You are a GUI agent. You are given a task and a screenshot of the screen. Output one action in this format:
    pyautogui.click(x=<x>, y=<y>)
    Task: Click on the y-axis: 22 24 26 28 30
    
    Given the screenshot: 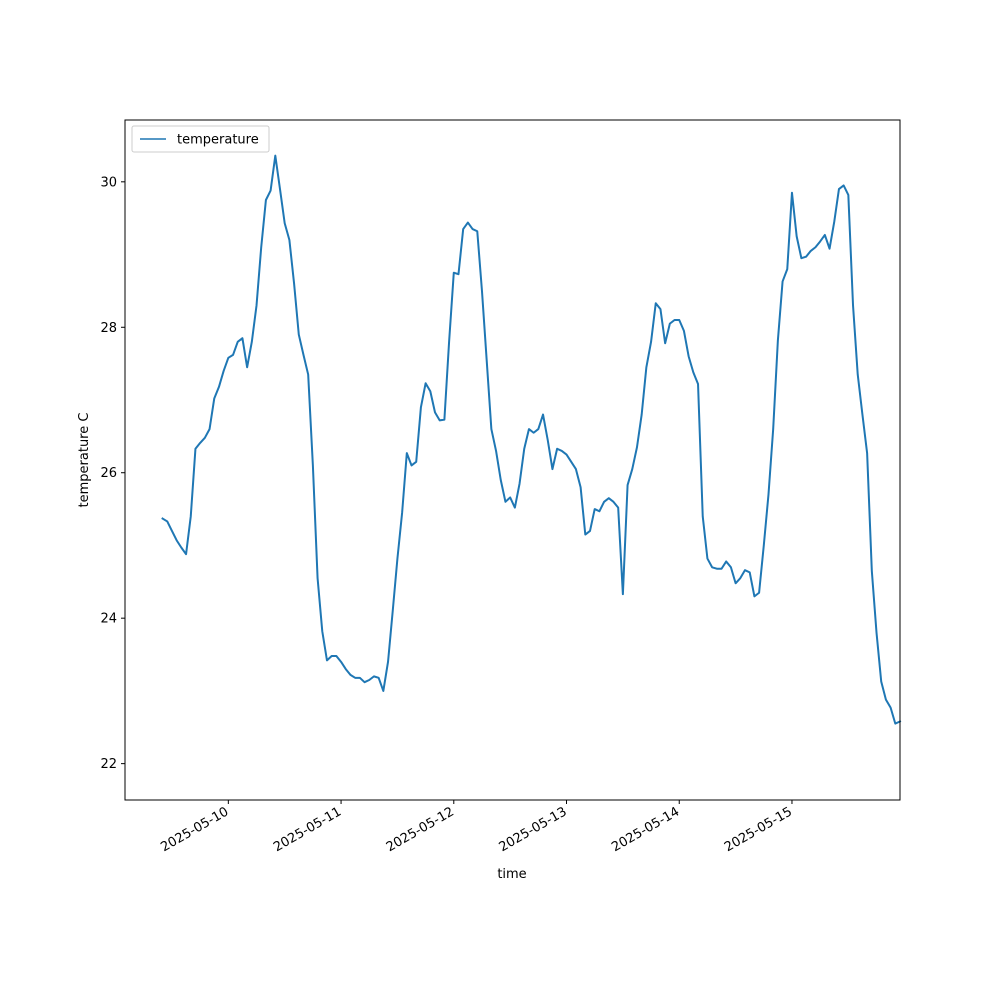 What is the action you would take?
    pyautogui.click(x=112, y=473)
    